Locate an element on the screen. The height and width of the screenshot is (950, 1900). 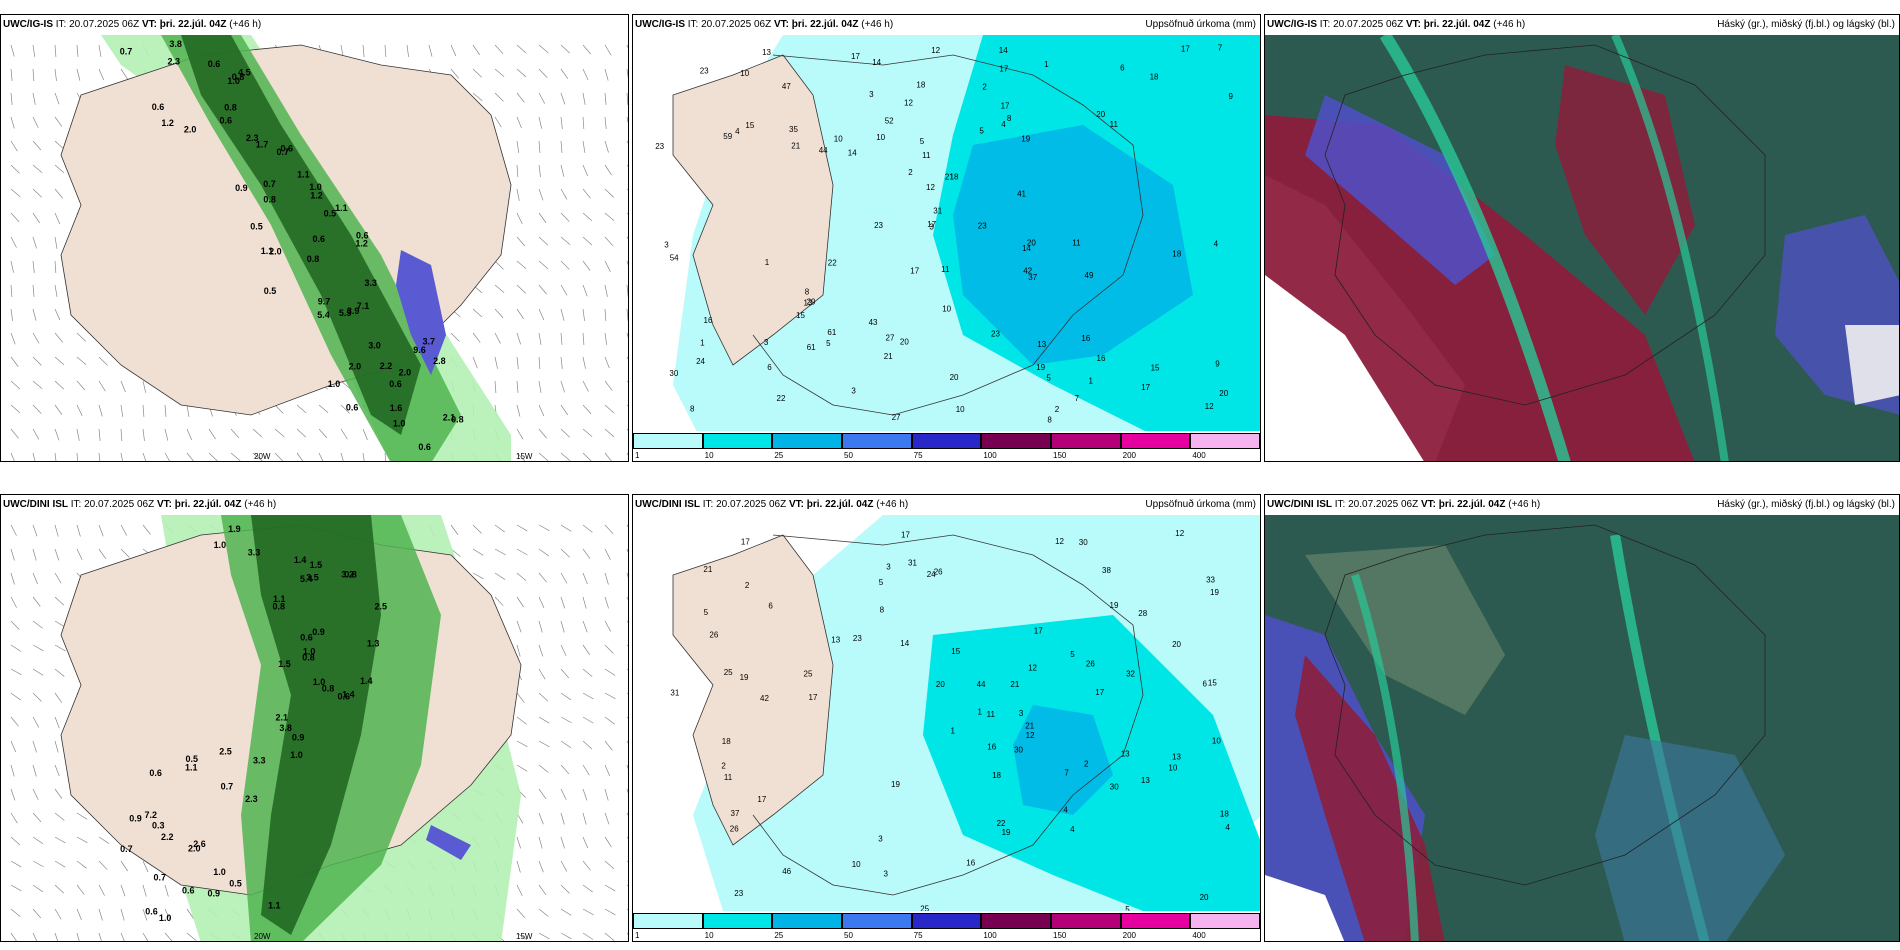
precip-value-label: 19 is located at coordinates (1006, 832).